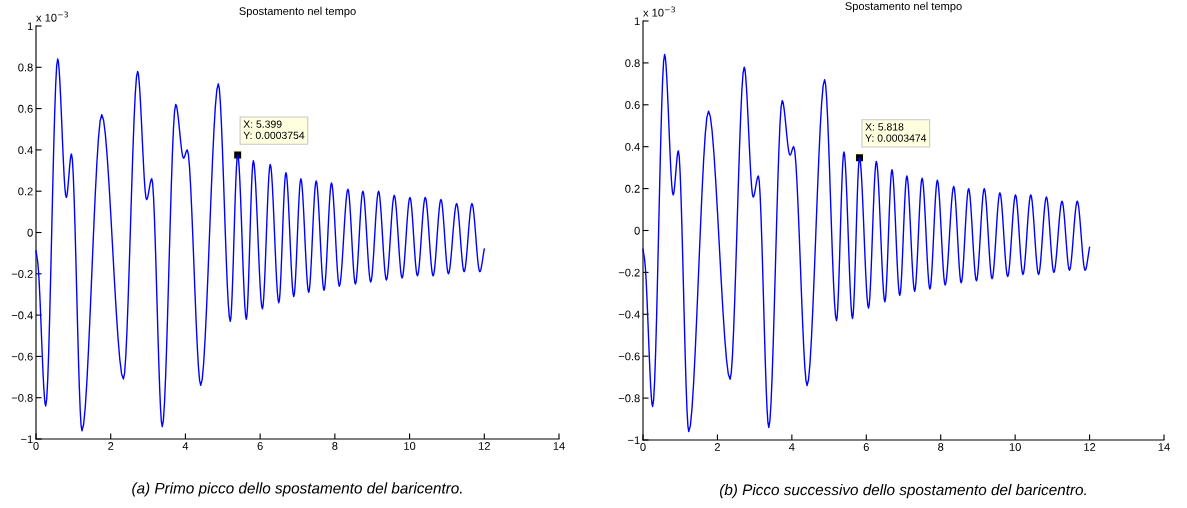 The image size is (1187, 508). What do you see at coordinates (297, 489) in the screenshot?
I see `text: (a) Primo picco dello spostamento del baricentro.` at bounding box center [297, 489].